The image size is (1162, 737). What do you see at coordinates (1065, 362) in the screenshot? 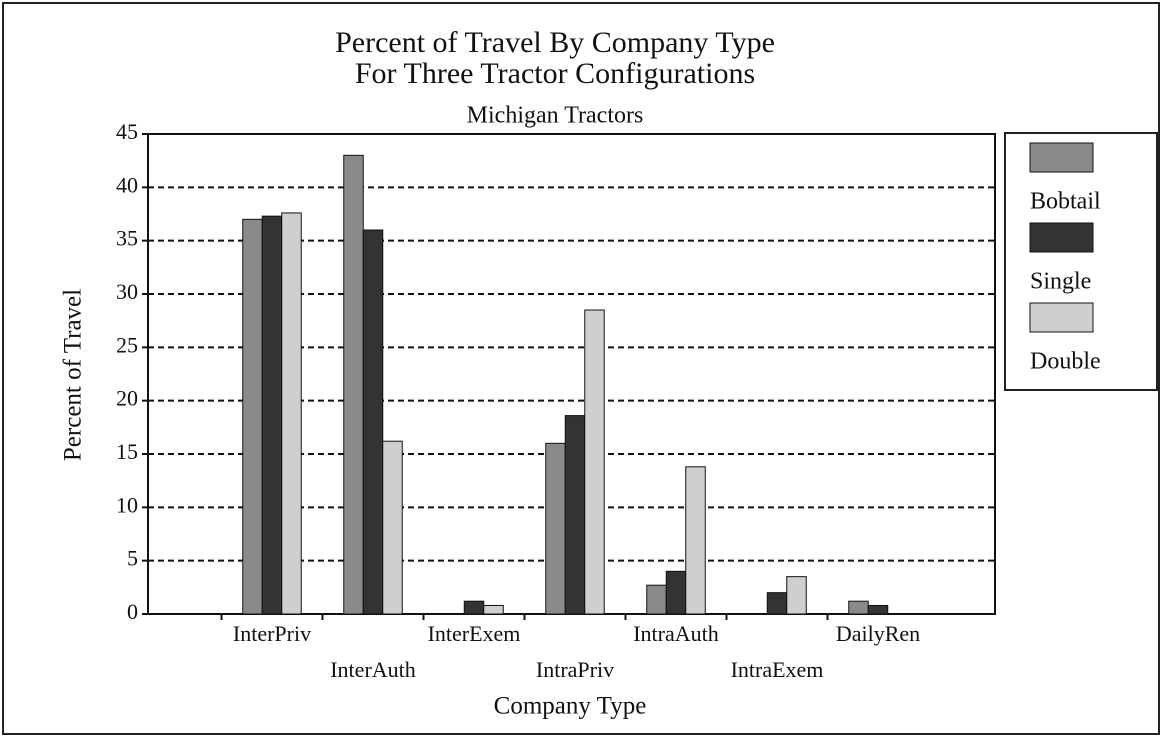
I see `legend-label: Double` at bounding box center [1065, 362].